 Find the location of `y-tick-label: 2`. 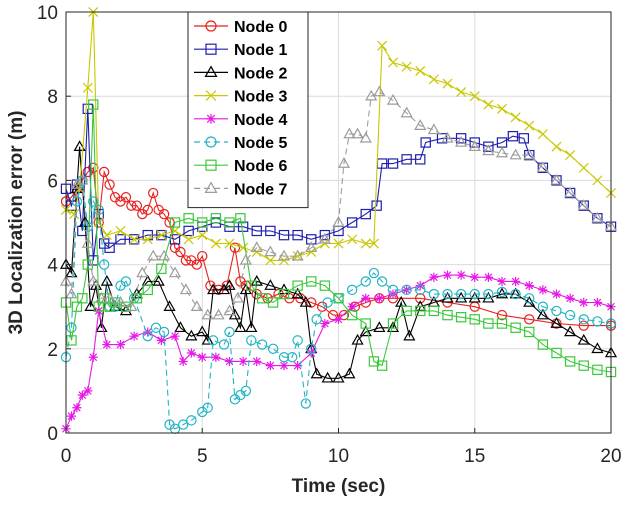

y-tick-label: 2 is located at coordinates (52, 350).